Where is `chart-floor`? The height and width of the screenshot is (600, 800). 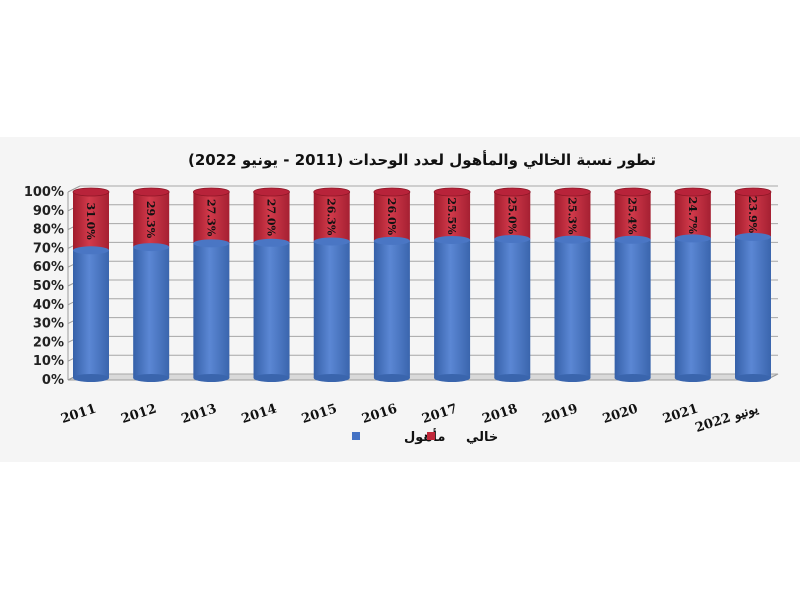 chart-floor is located at coordinates (423, 377).